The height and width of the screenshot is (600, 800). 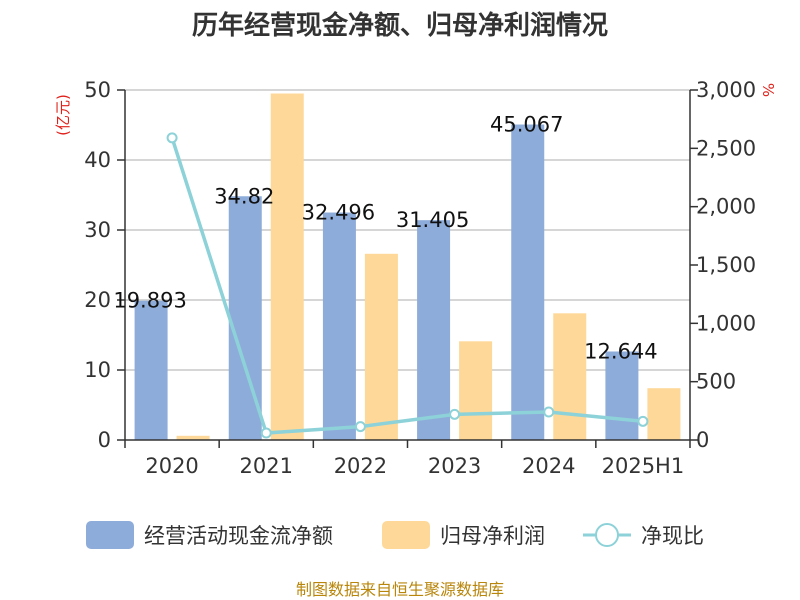 I want to click on data-label: 31.405, so click(x=432, y=220).